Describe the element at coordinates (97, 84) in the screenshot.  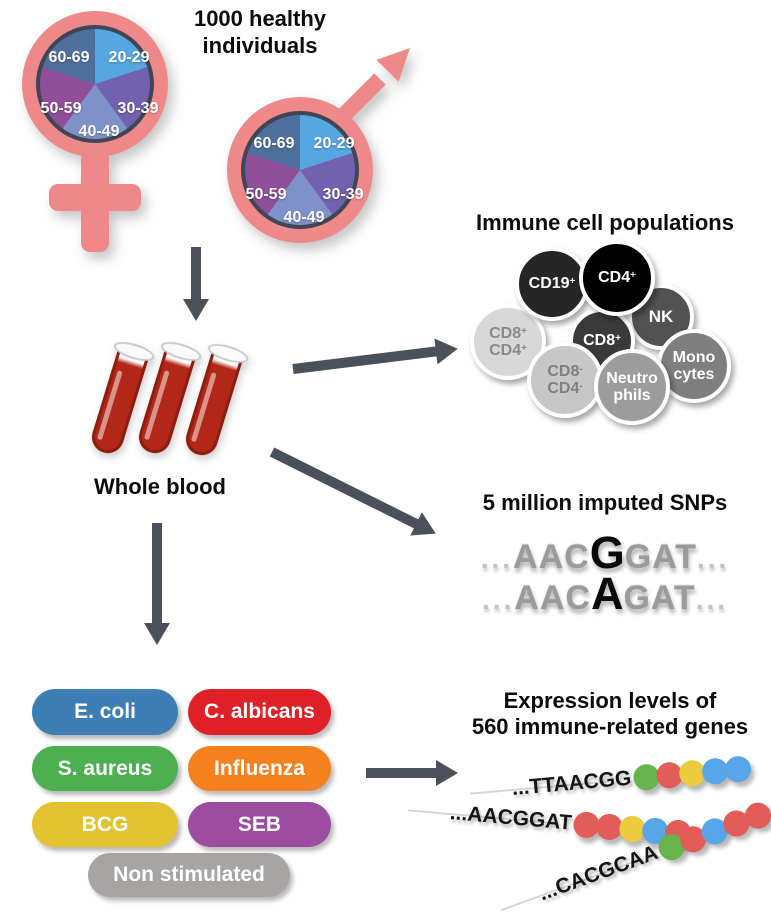
I see `female-age-pie-chart: 20-29 30-39 40-49 50-59 60-69` at that location.